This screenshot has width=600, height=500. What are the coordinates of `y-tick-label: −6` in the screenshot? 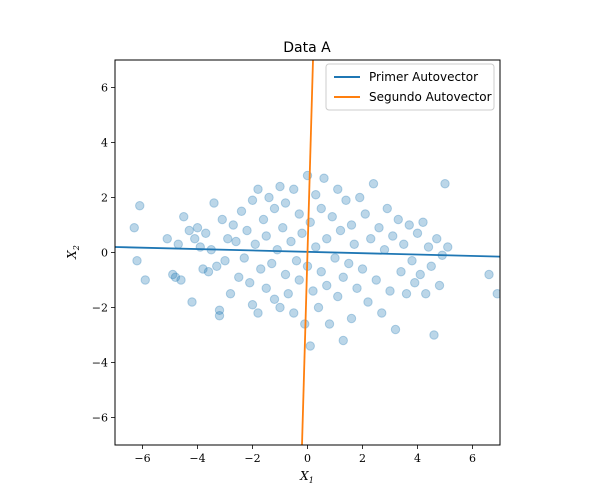 It's located at (100, 418).